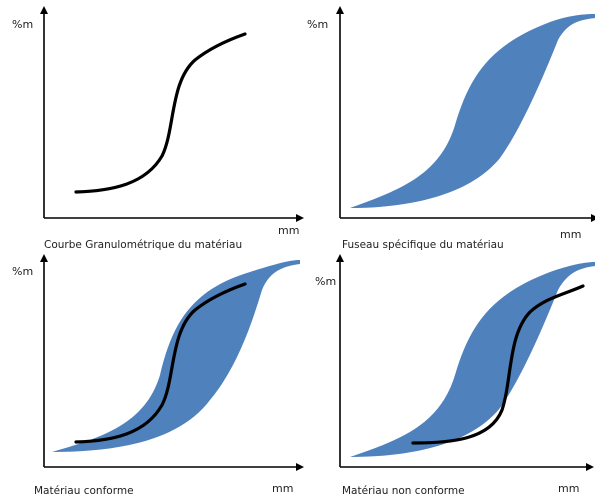 The image size is (595, 499). I want to click on panel-caption: Matériau non conforme, so click(403, 491).